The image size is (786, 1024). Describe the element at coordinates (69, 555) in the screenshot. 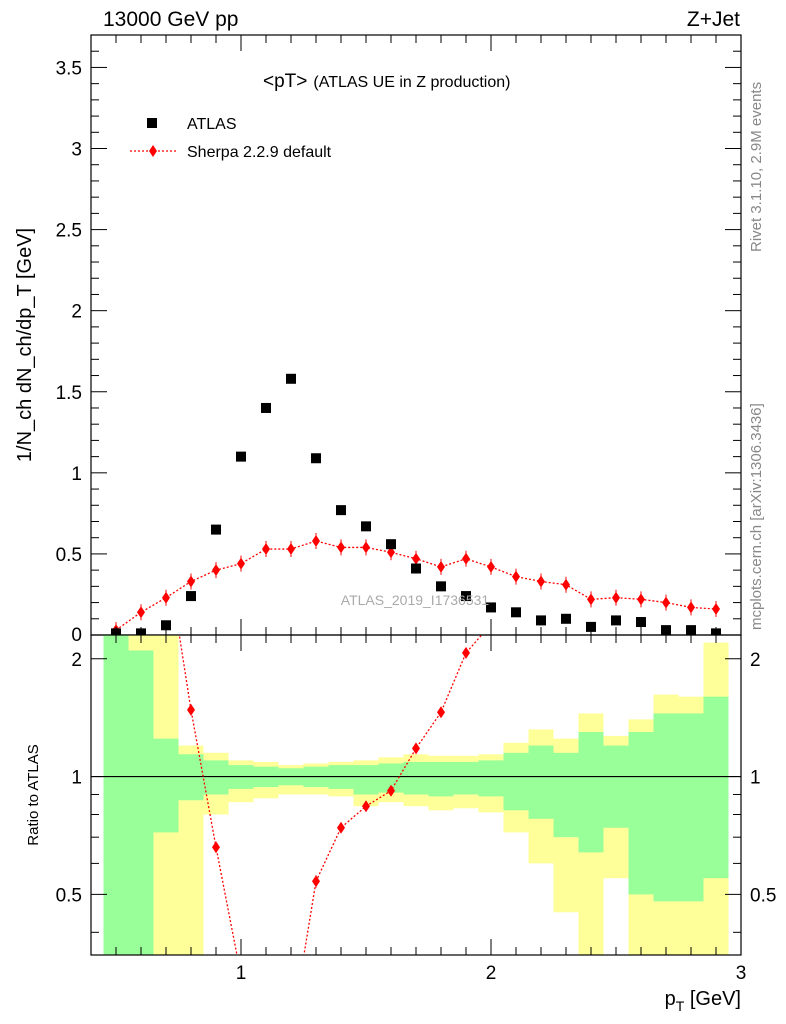

I see `main-ytick-label: 0.5` at that location.